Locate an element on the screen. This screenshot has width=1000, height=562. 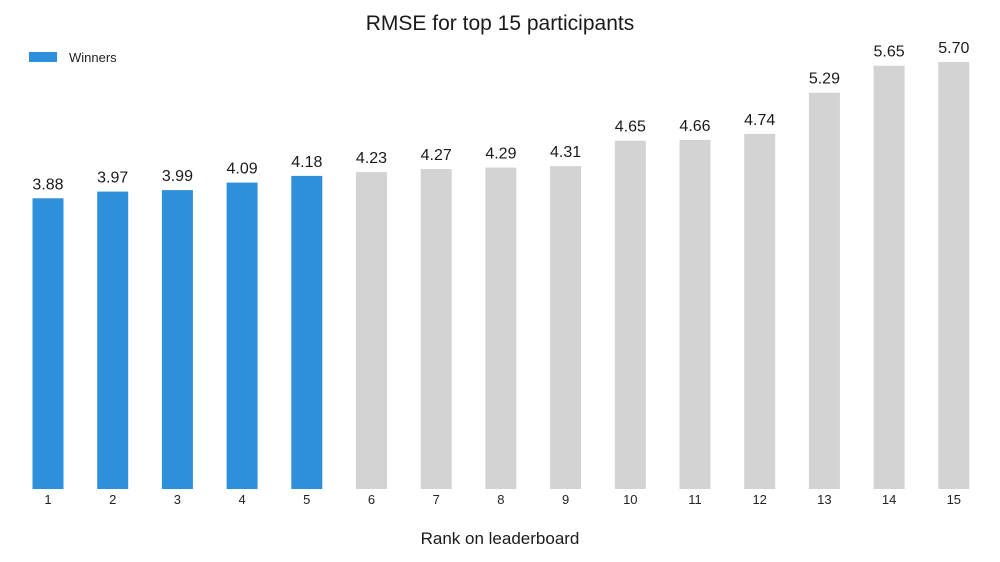
value-label-rank-2: 3.97 is located at coordinates (112, 178).